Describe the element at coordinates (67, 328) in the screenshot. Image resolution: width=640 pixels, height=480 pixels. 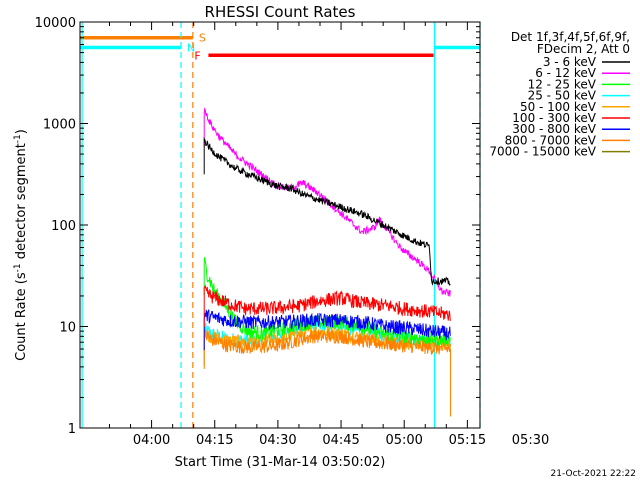
I see `y-tick-label: 10` at that location.